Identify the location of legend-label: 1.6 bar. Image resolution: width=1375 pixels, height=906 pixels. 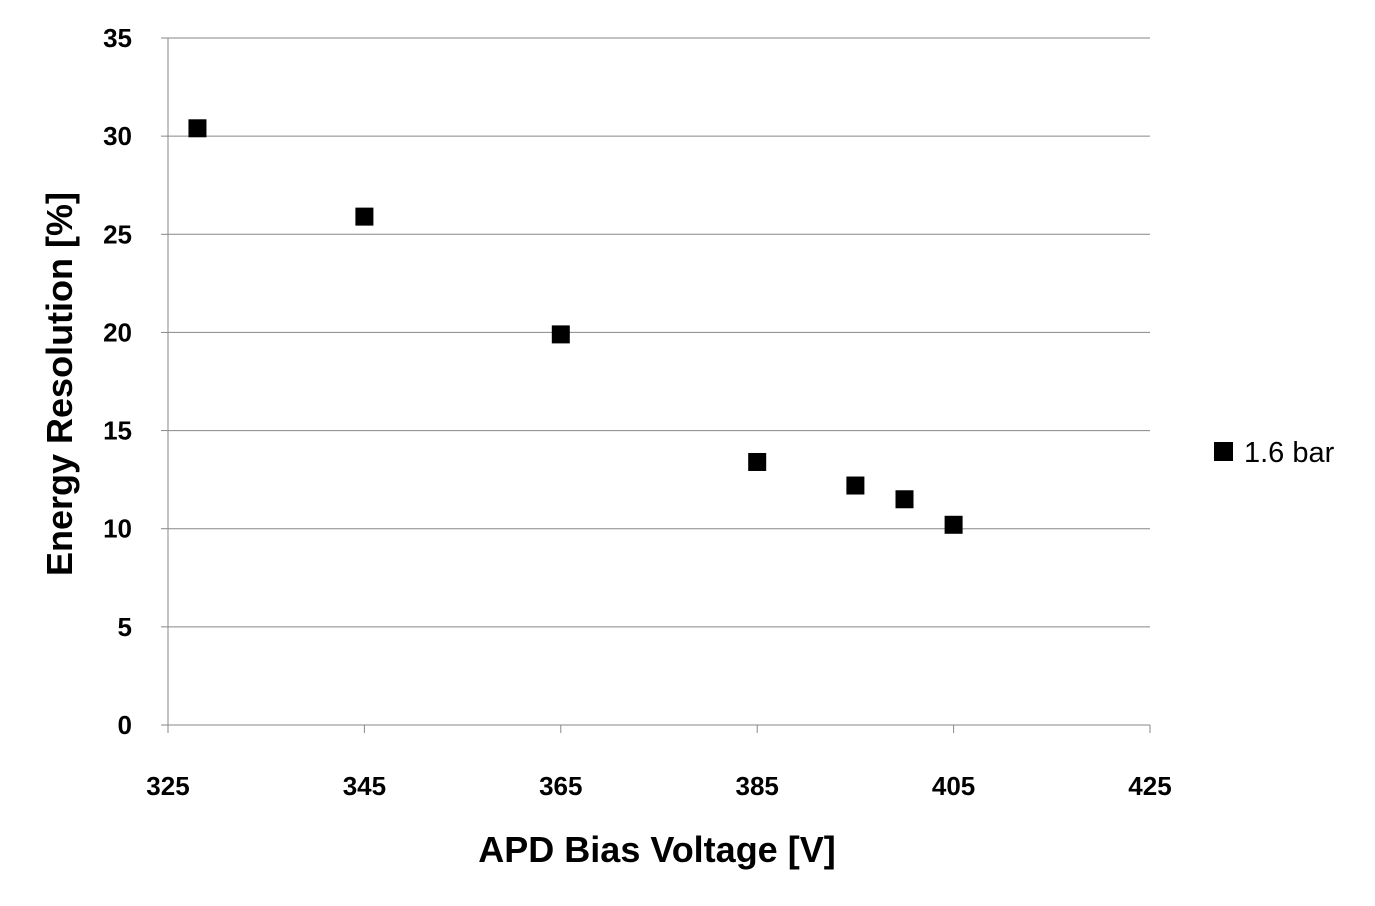
(1289, 453).